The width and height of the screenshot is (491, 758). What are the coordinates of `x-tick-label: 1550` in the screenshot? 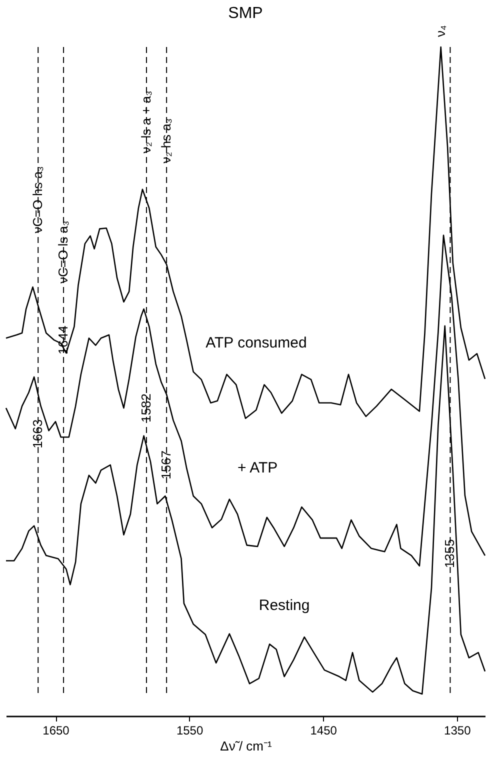 It's located at (190, 731).